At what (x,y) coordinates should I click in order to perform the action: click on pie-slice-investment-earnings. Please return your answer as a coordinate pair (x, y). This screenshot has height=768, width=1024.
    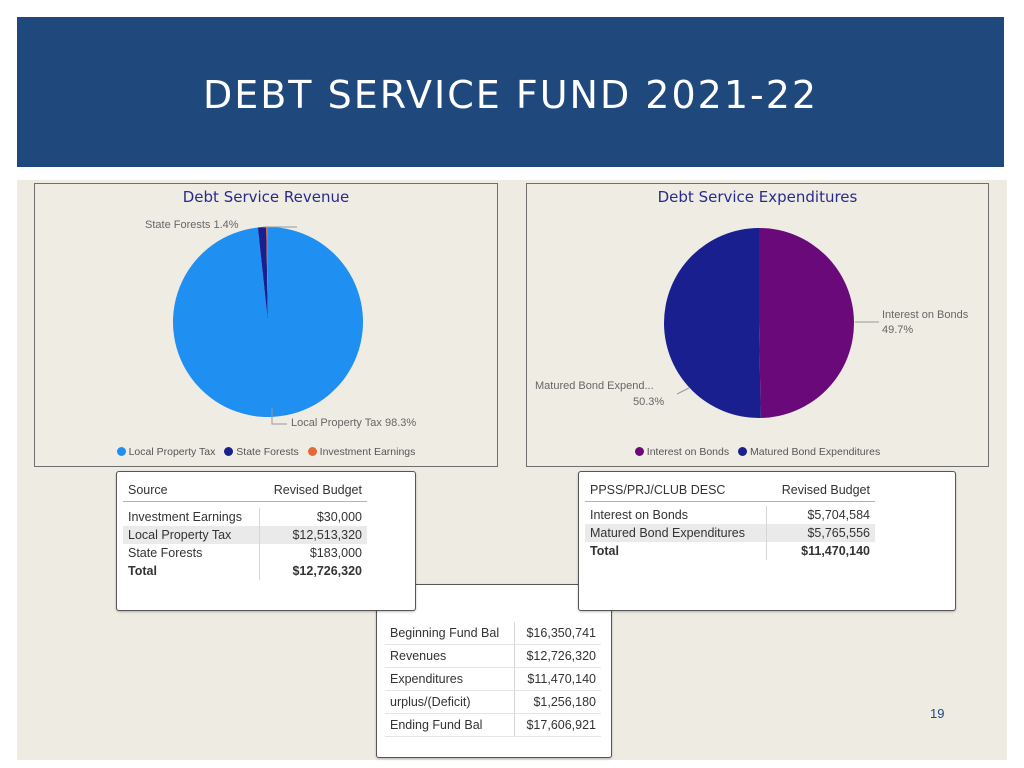
    Looking at the image, I should click on (267, 274).